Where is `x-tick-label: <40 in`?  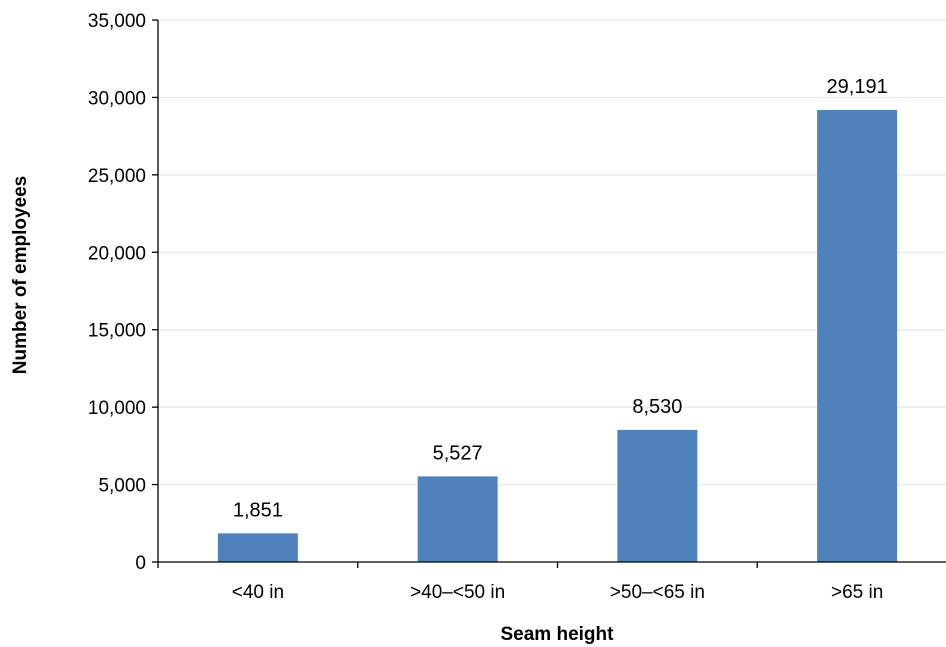
x-tick-label: <40 in is located at coordinates (258, 592).